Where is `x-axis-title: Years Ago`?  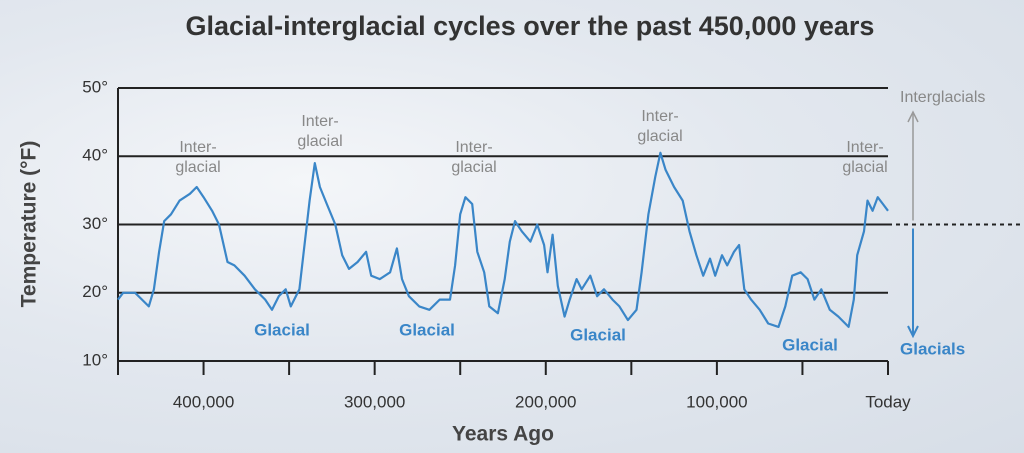 x-axis-title: Years Ago is located at coordinates (503, 434).